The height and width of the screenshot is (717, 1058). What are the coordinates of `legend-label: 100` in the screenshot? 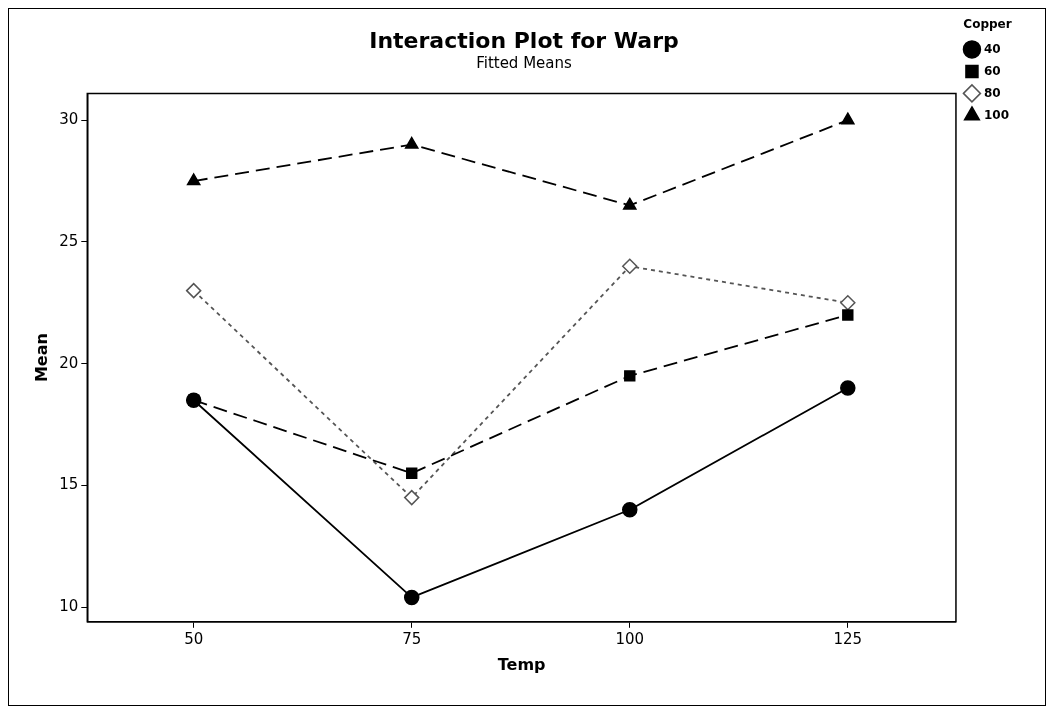 It's located at (996, 114).